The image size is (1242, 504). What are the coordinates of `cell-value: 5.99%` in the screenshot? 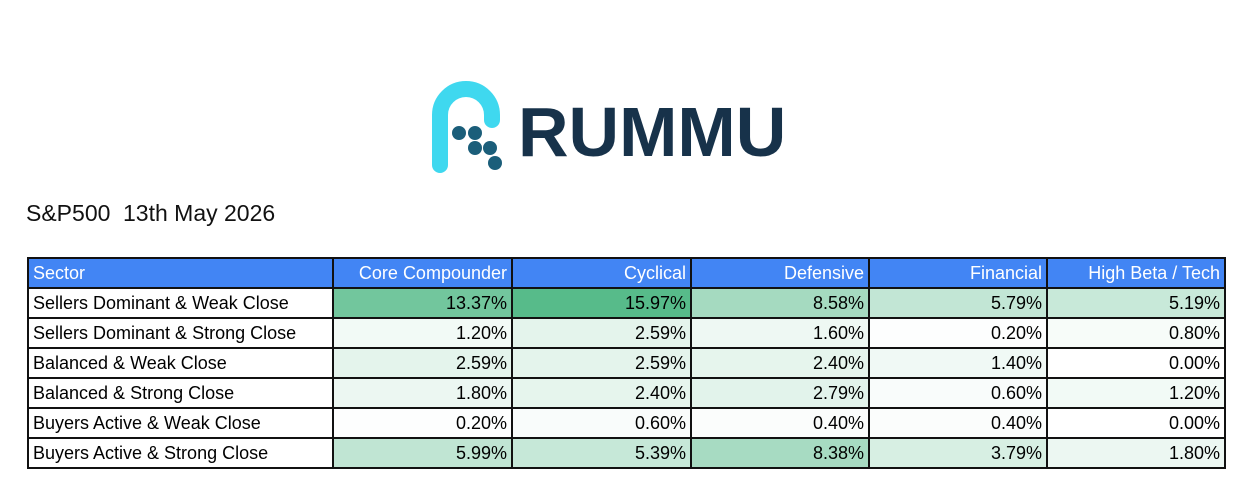 It's located at (422, 453).